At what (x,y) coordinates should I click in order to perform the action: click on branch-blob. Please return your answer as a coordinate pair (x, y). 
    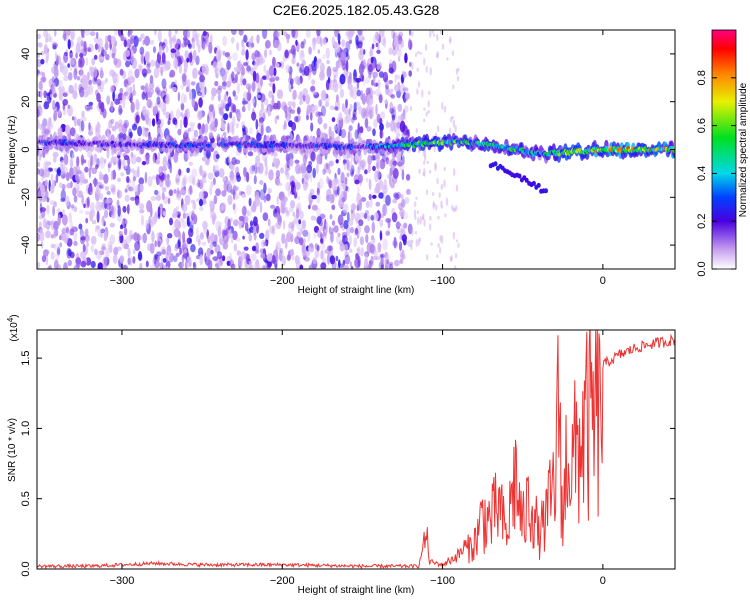
    Looking at the image, I should click on (519, 176).